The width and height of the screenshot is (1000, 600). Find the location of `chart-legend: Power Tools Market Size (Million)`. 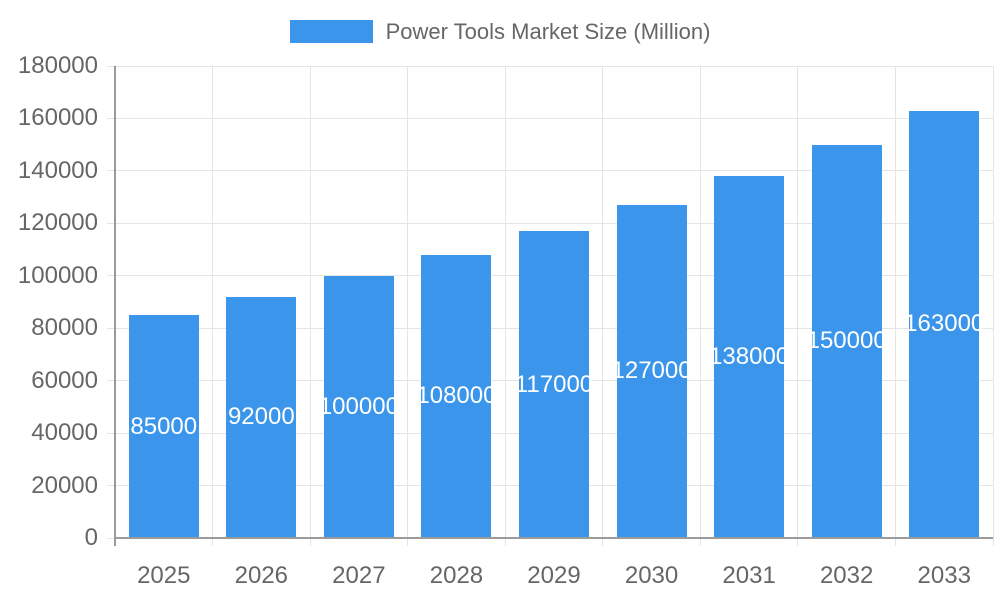

chart-legend: Power Tools Market Size (Million) is located at coordinates (500, 31).